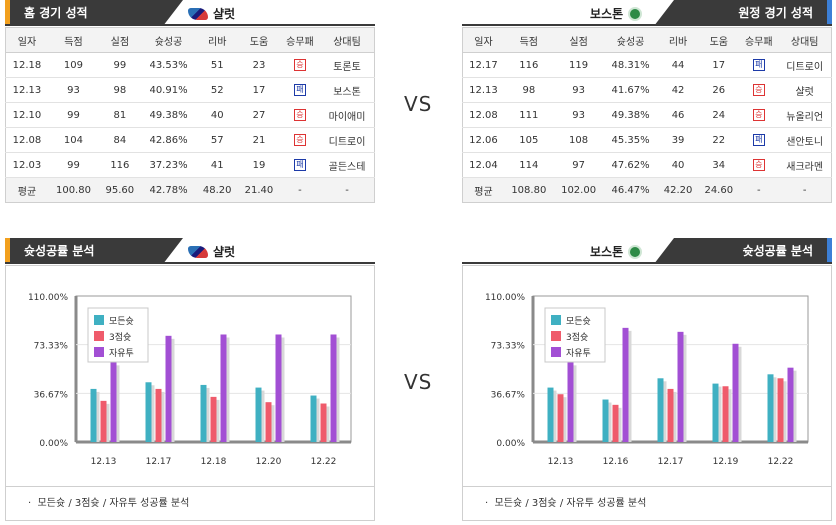  I want to click on cell-fg: 47.62%, so click(630, 165).